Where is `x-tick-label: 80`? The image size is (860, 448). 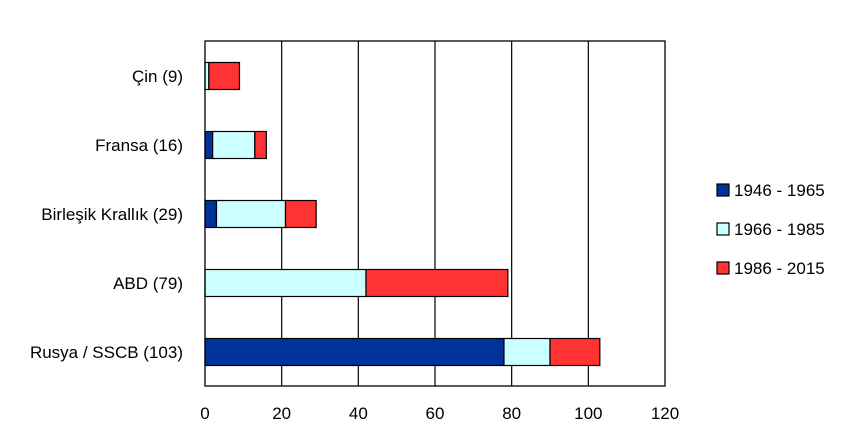
x-tick-label: 80 is located at coordinates (511, 413).